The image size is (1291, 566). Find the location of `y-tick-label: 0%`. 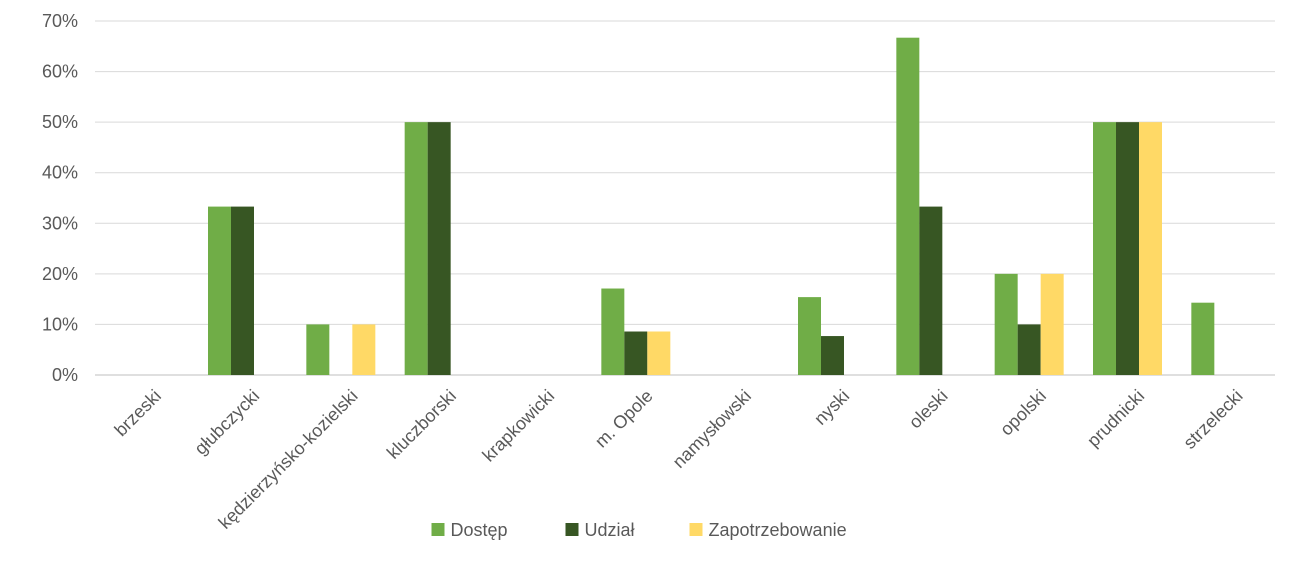

y-tick-label: 0% is located at coordinates (65, 375).